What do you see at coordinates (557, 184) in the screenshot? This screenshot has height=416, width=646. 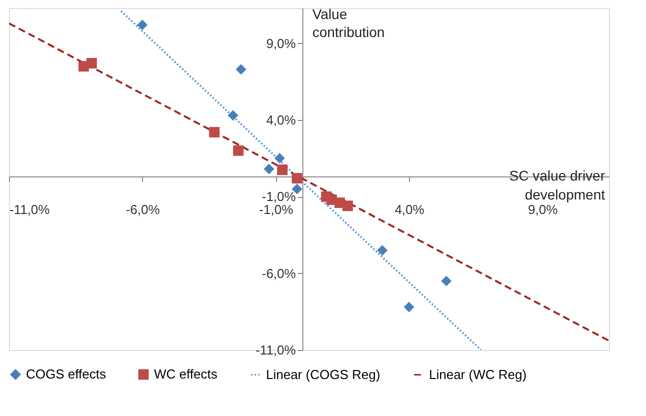 I see `x-axis-title: SC value driver development` at bounding box center [557, 184].